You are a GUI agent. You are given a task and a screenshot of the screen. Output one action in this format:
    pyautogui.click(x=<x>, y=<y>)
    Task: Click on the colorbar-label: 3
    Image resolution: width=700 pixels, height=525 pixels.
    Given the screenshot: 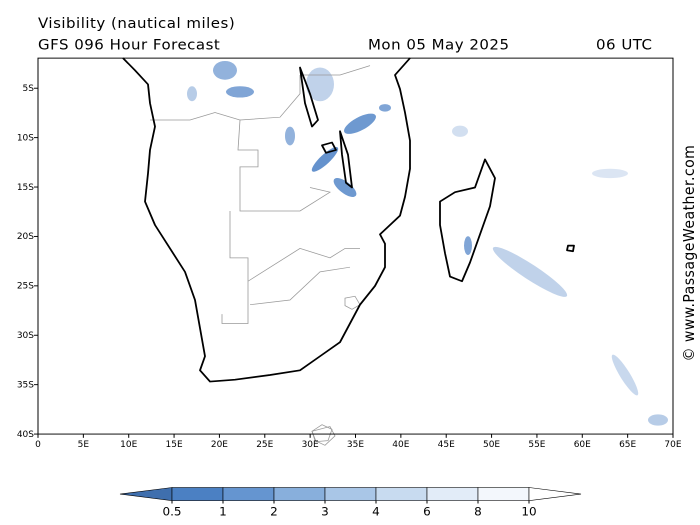 What is the action you would take?
    pyautogui.click(x=325, y=512)
    